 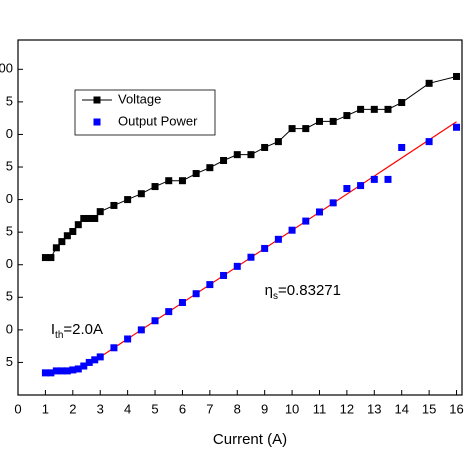 I want to click on x-tick-label: 6, so click(x=182, y=408).